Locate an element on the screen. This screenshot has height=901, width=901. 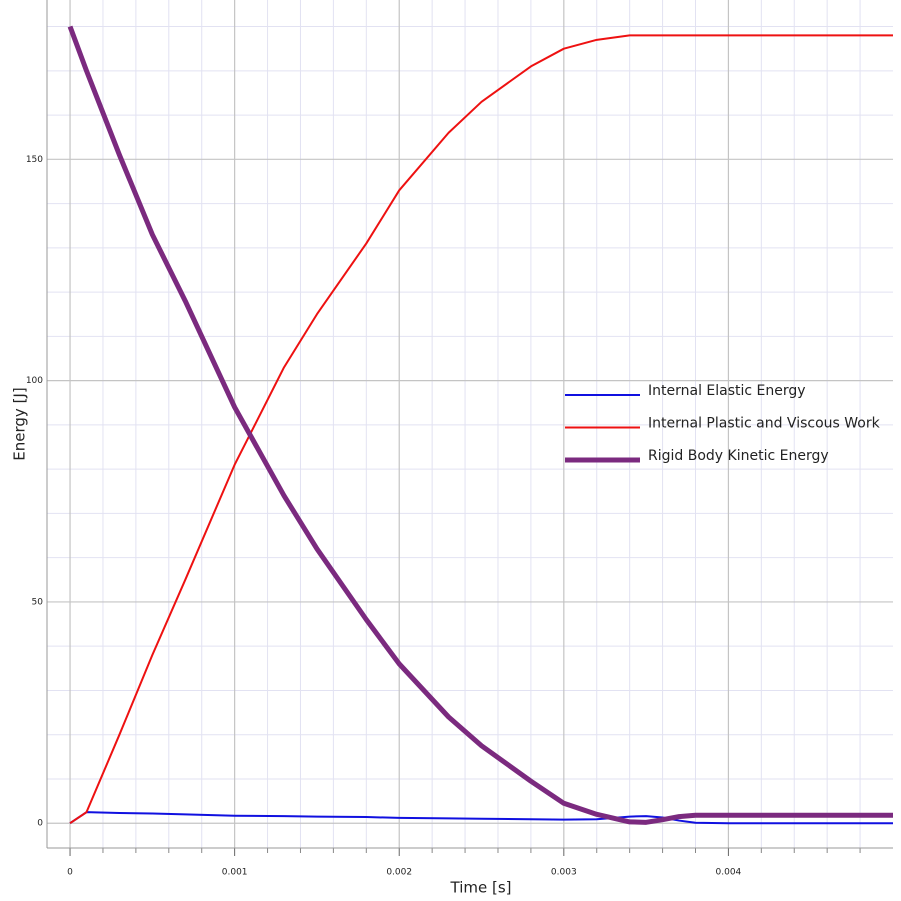
x-tick-label: 0 is located at coordinates (70, 873).